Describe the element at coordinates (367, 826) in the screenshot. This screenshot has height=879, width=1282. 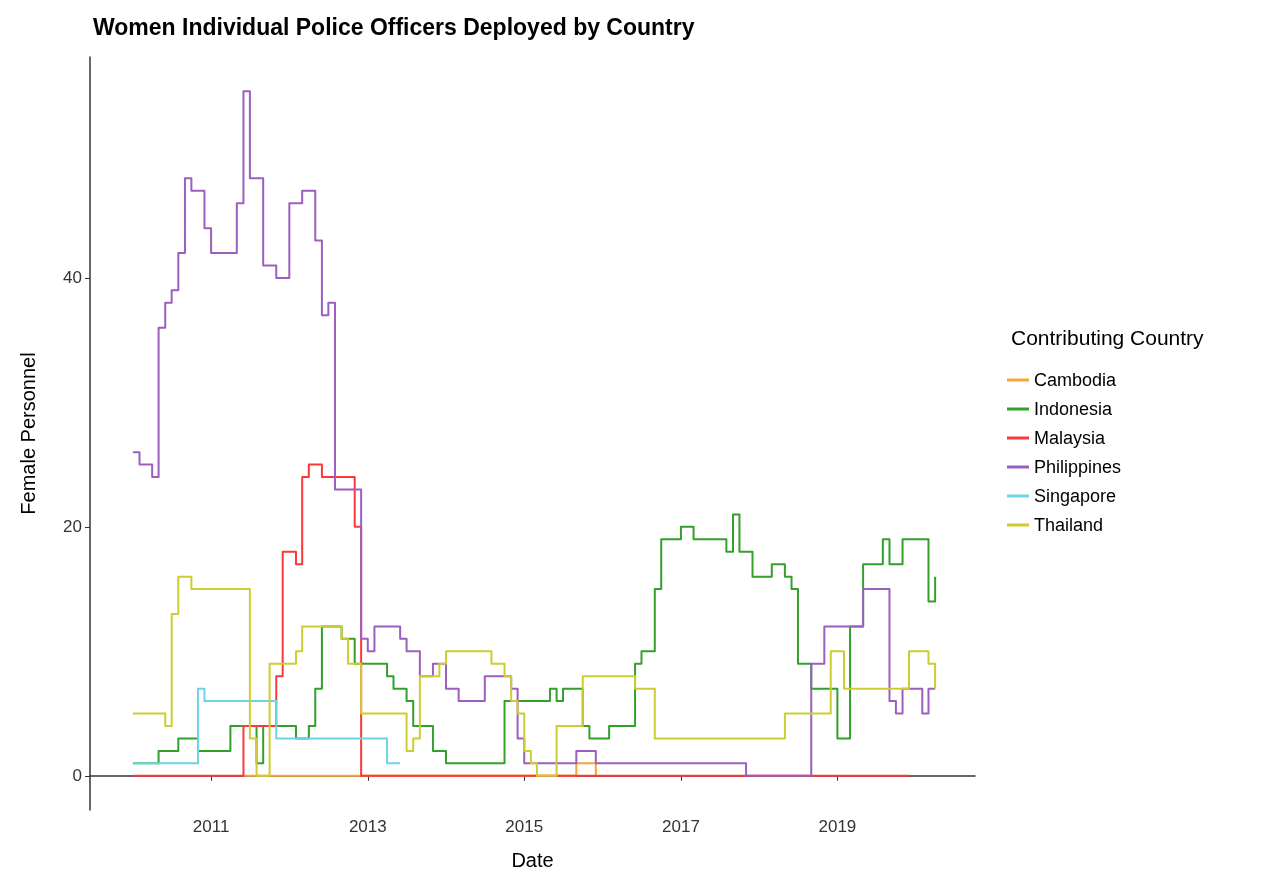
I see `x-tick-label: 2013` at that location.